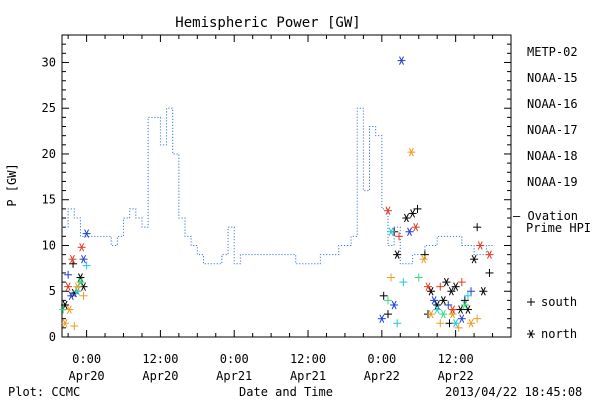  I want to click on y-tick-label: 10, so click(49, 245).